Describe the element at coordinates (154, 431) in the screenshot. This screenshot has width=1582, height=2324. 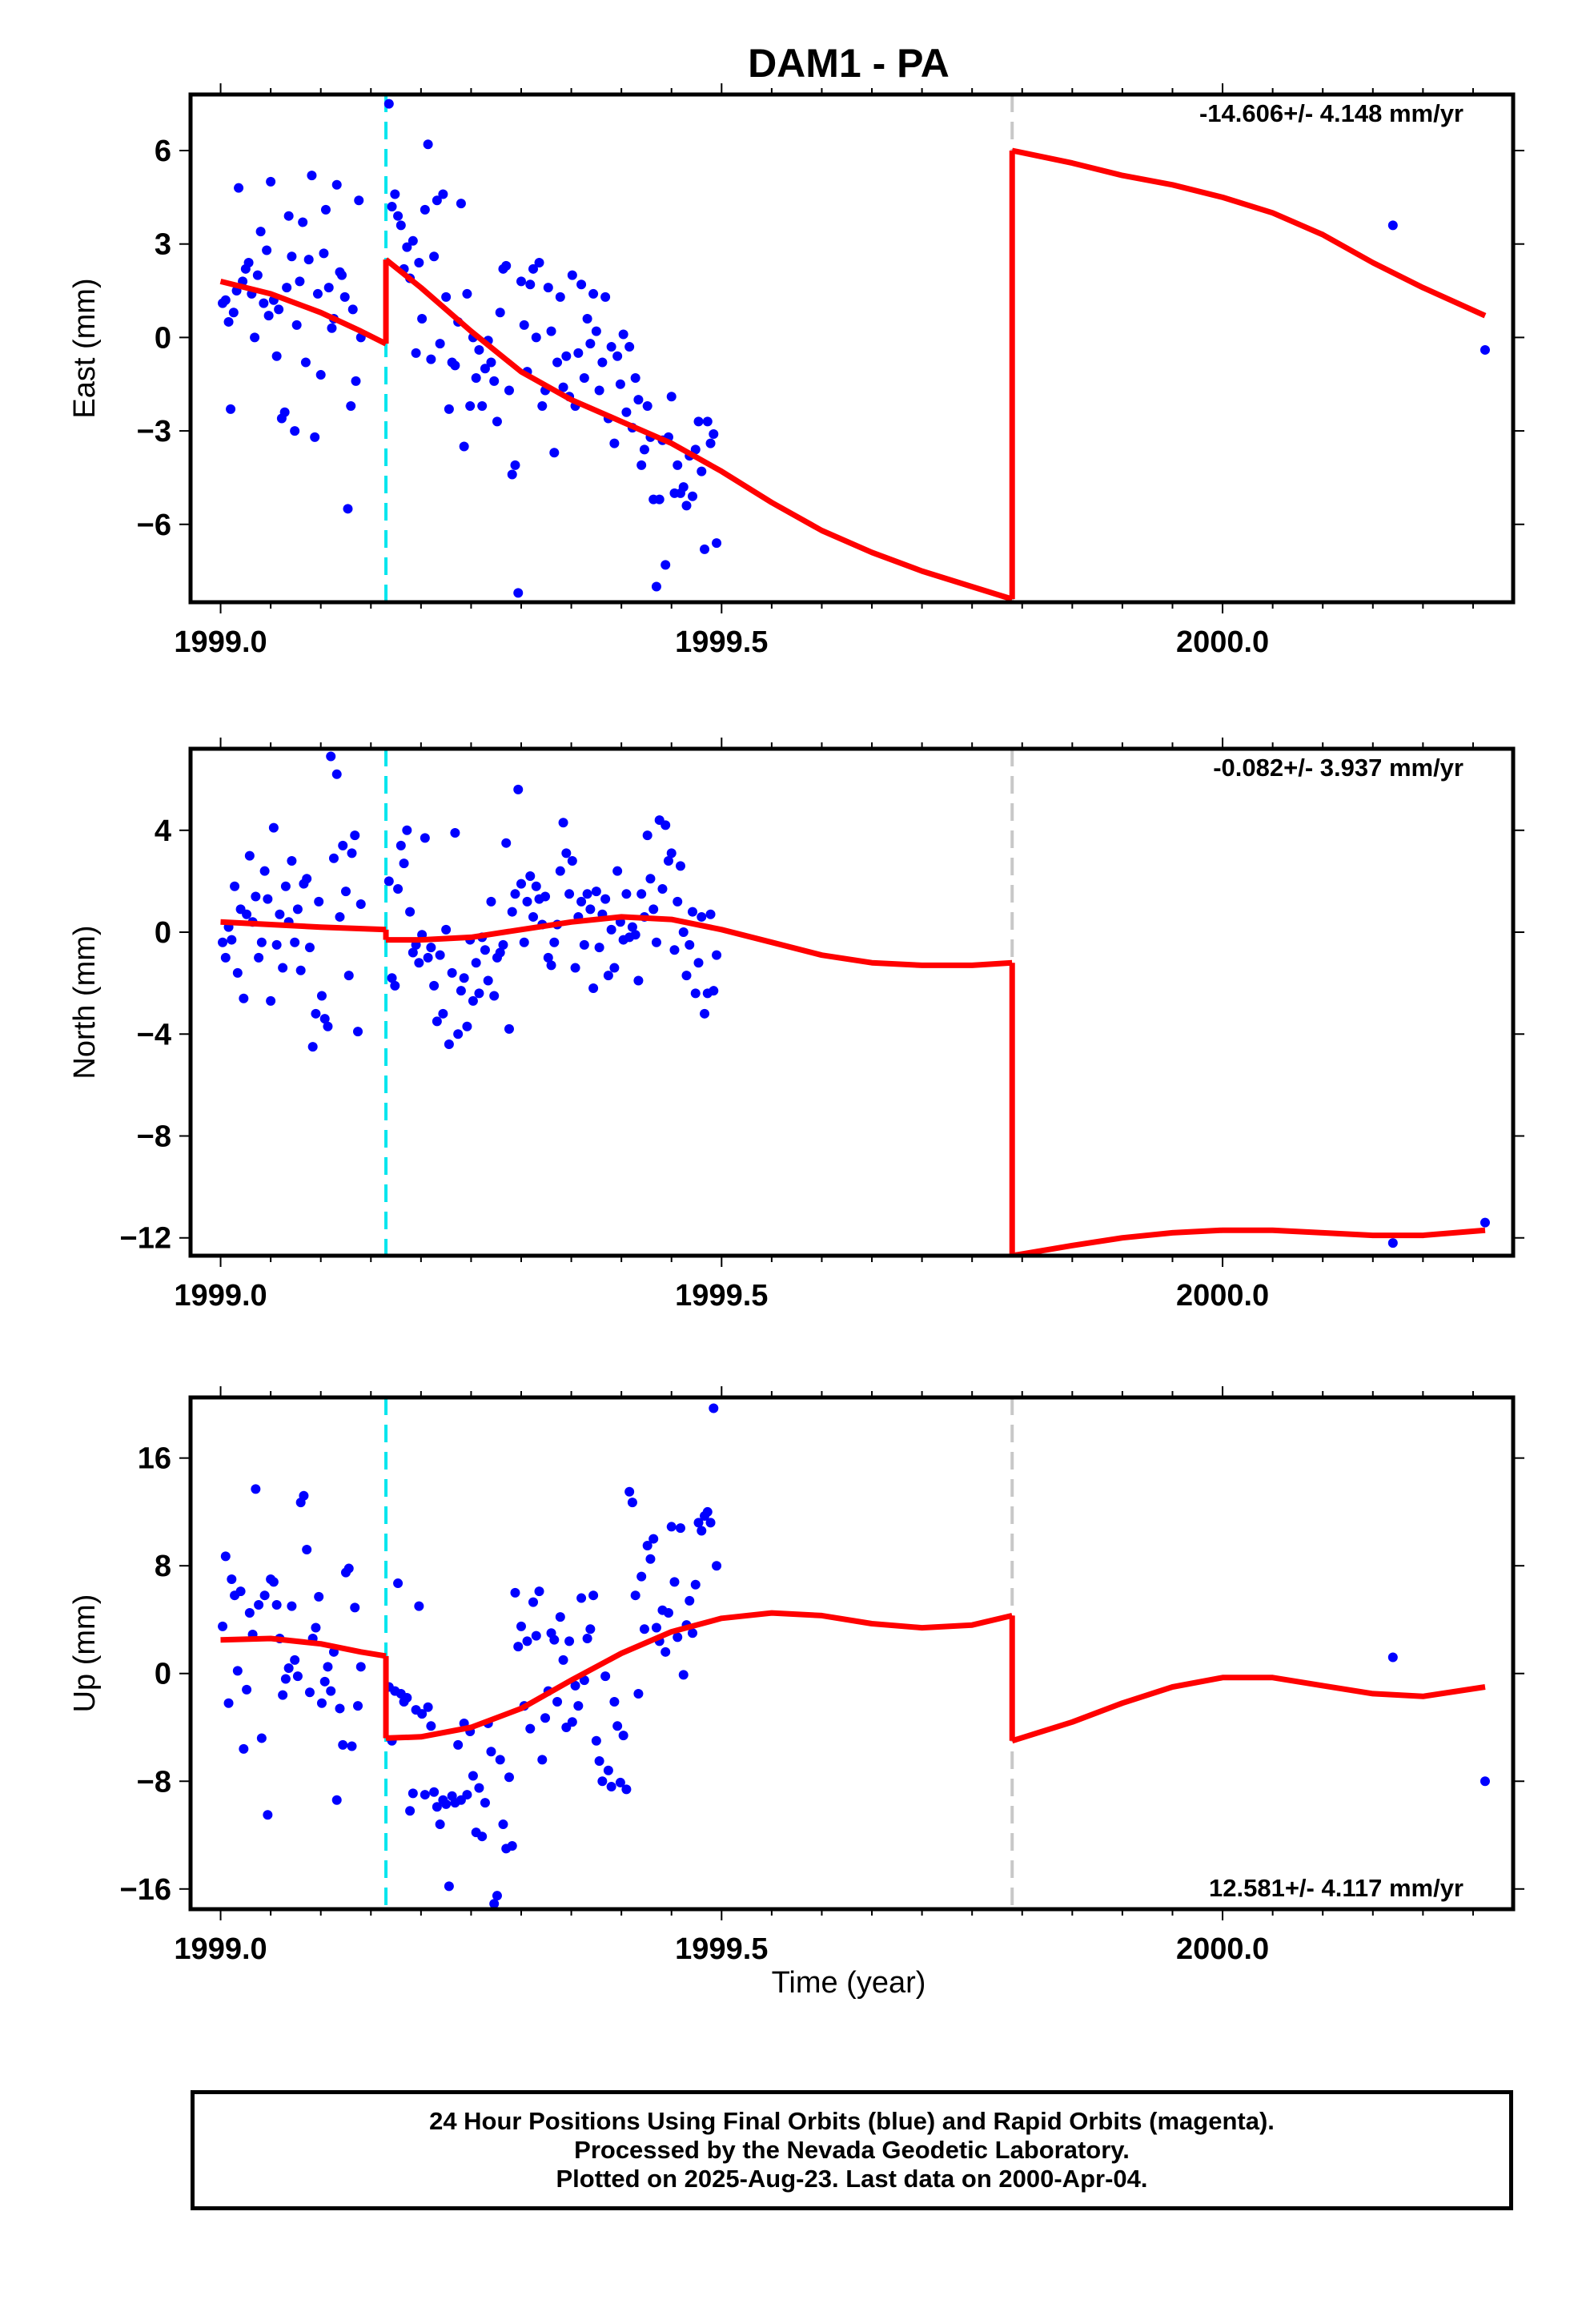
I see `y-tick-label: −3` at that location.